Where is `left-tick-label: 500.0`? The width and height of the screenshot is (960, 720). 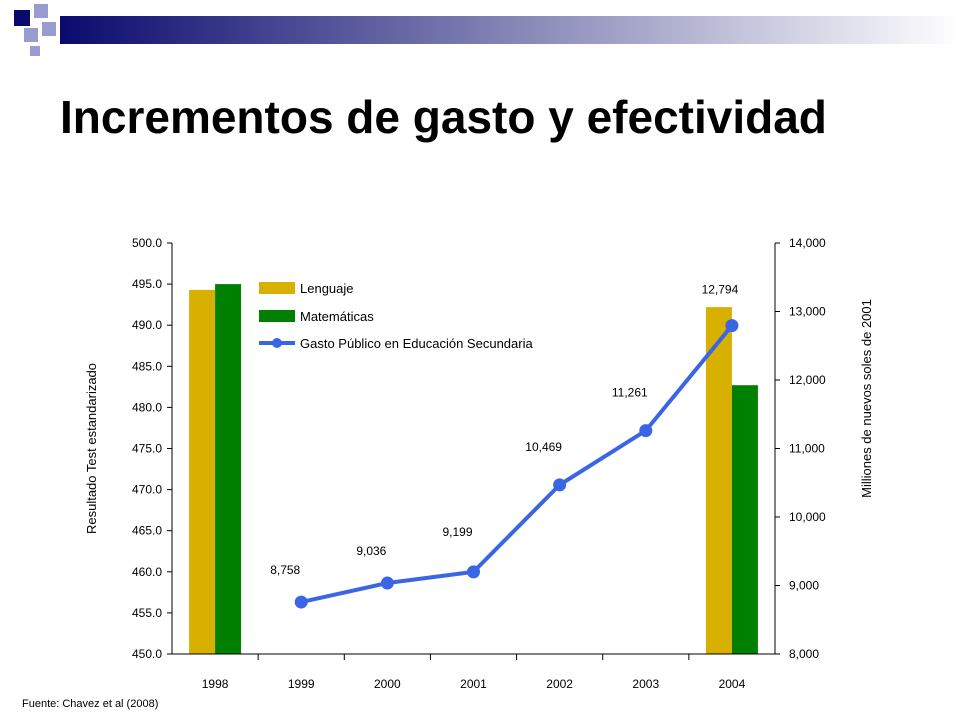
left-tick-label: 500.0 is located at coordinates (147, 243).